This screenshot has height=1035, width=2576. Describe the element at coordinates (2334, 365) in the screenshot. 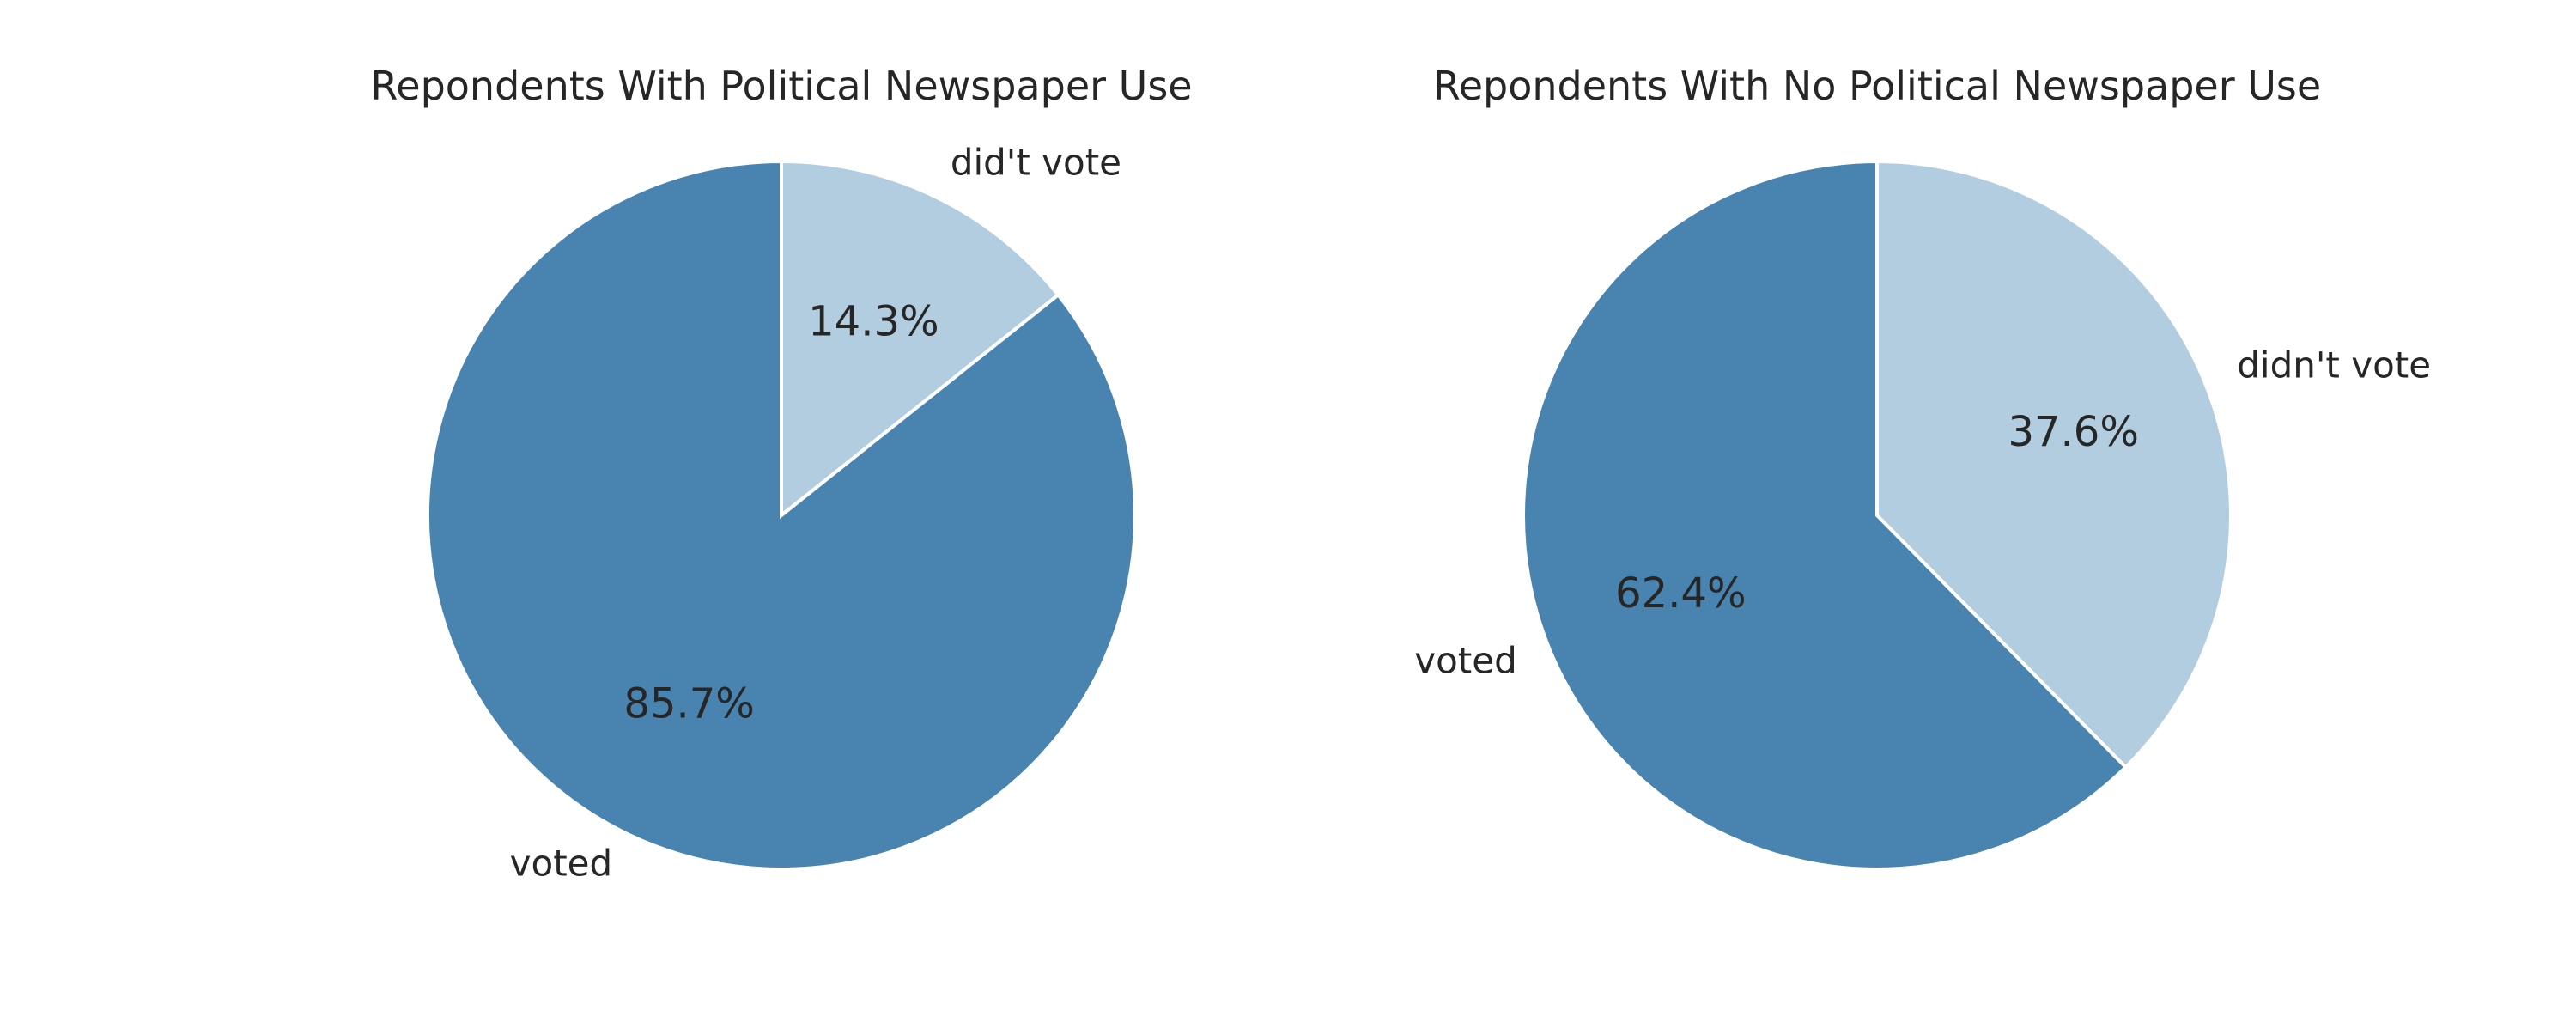

I see `slice-label-didn-t-vote: didn't vote` at that location.